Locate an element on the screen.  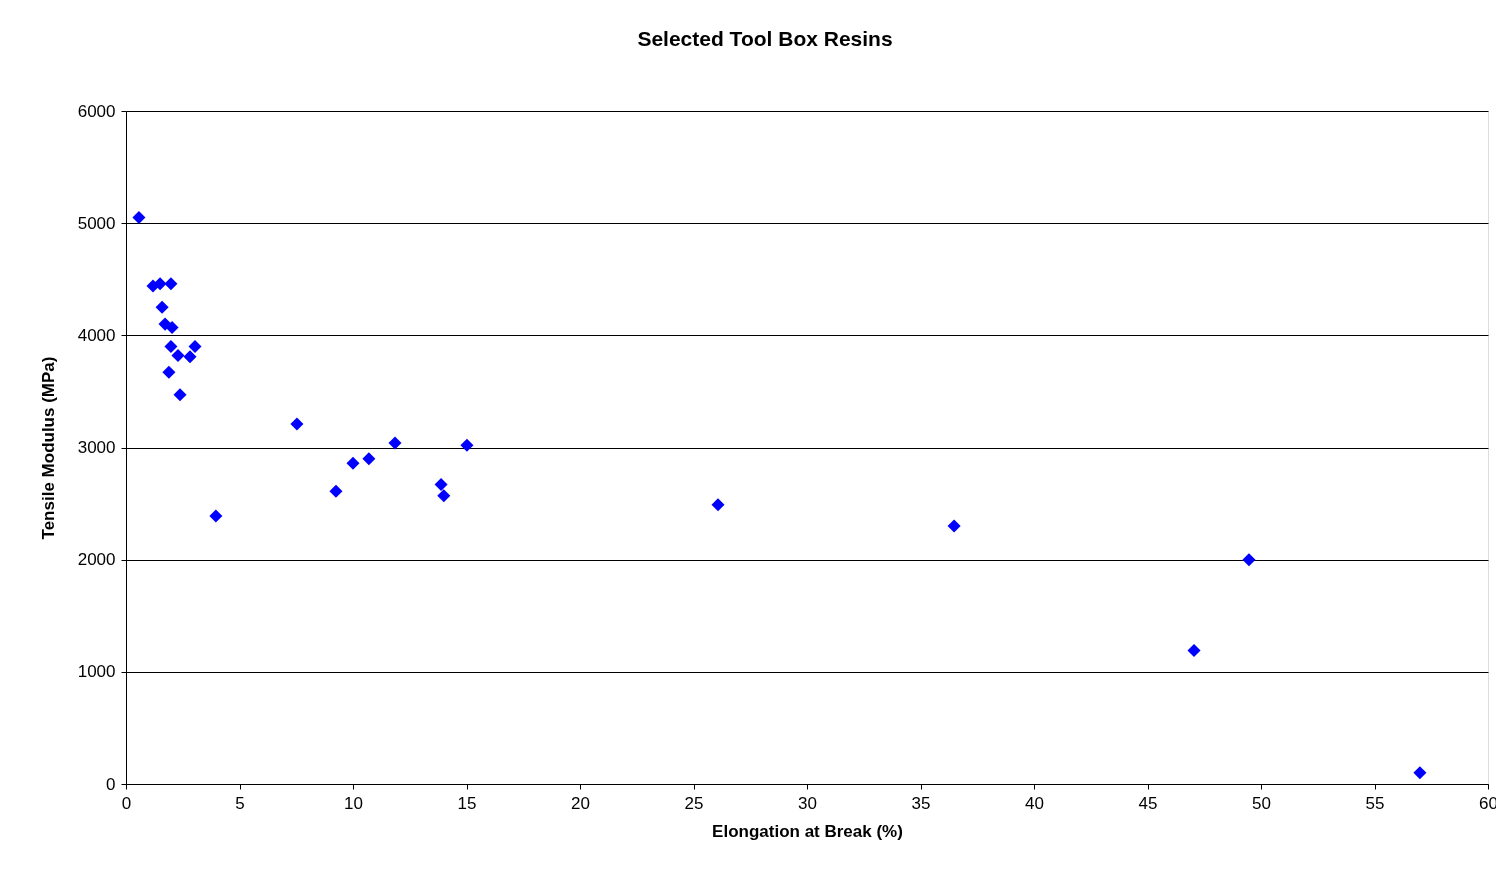
y-tick-label: 5000 is located at coordinates (96, 223).